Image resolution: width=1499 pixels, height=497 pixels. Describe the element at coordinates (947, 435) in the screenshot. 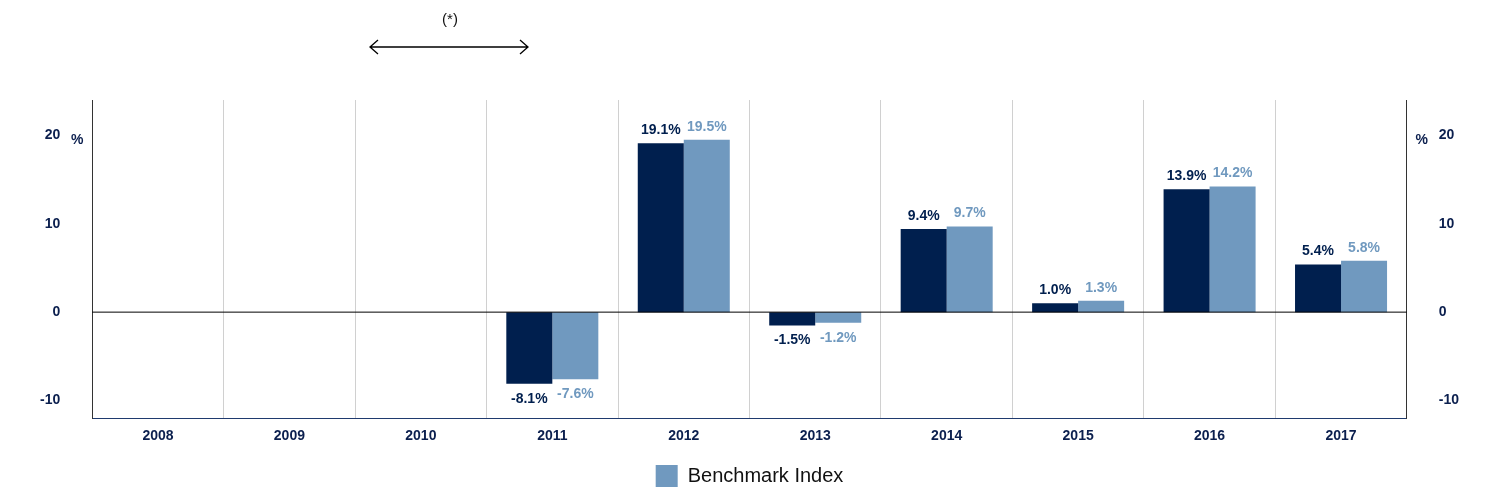

I see `x-tick-label: 2014` at that location.